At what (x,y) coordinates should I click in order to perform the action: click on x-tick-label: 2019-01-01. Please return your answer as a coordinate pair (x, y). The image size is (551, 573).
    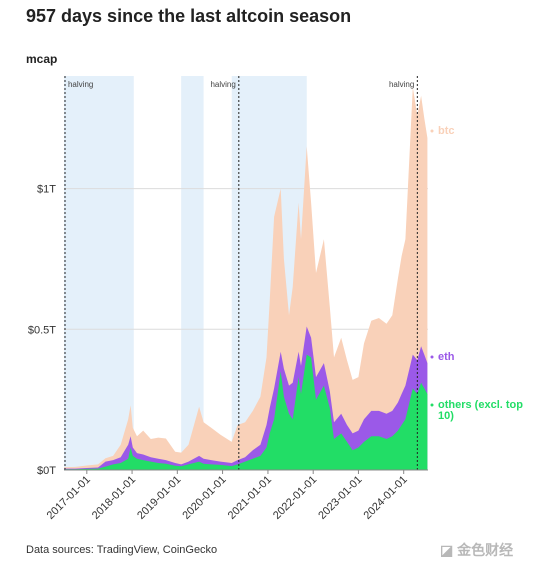
    Looking at the image, I should click on (159, 498).